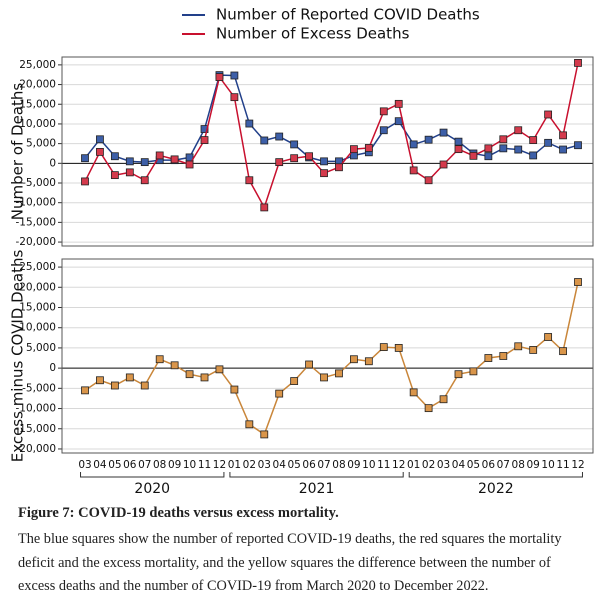 The image size is (600, 606). What do you see at coordinates (368, 465) in the screenshot?
I see `x-tick-label: 10` at bounding box center [368, 465].